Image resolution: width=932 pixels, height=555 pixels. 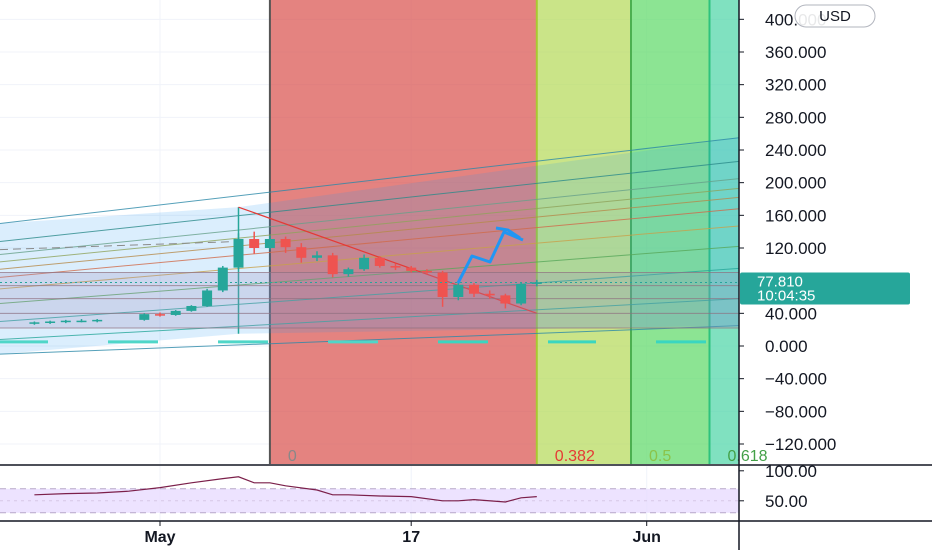 I want to click on rsi-tick-label: 50.00, so click(x=786, y=501).